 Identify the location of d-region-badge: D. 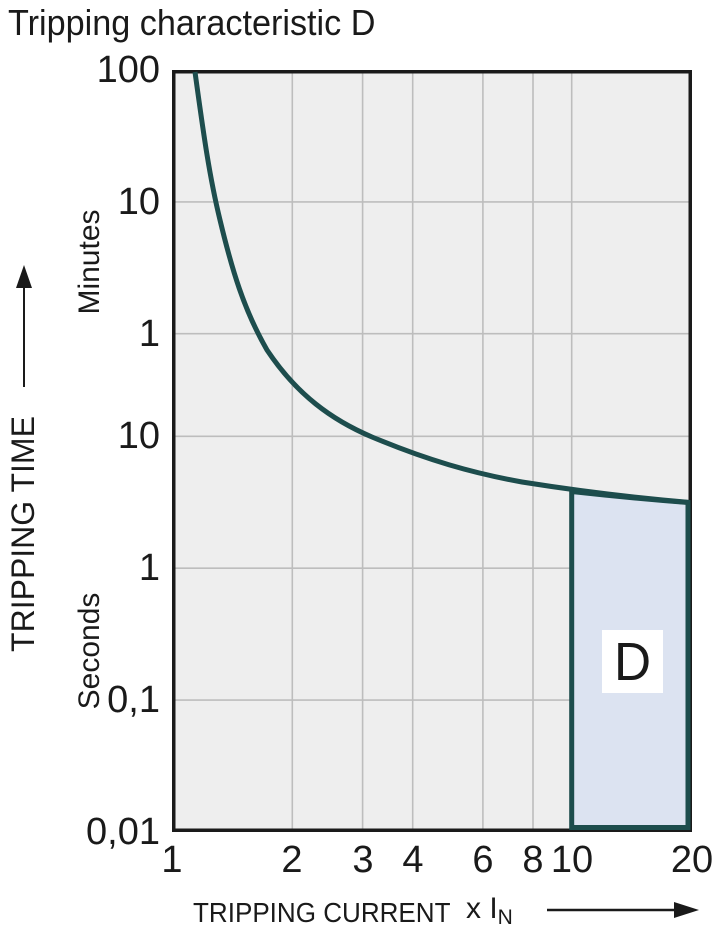
(632, 661).